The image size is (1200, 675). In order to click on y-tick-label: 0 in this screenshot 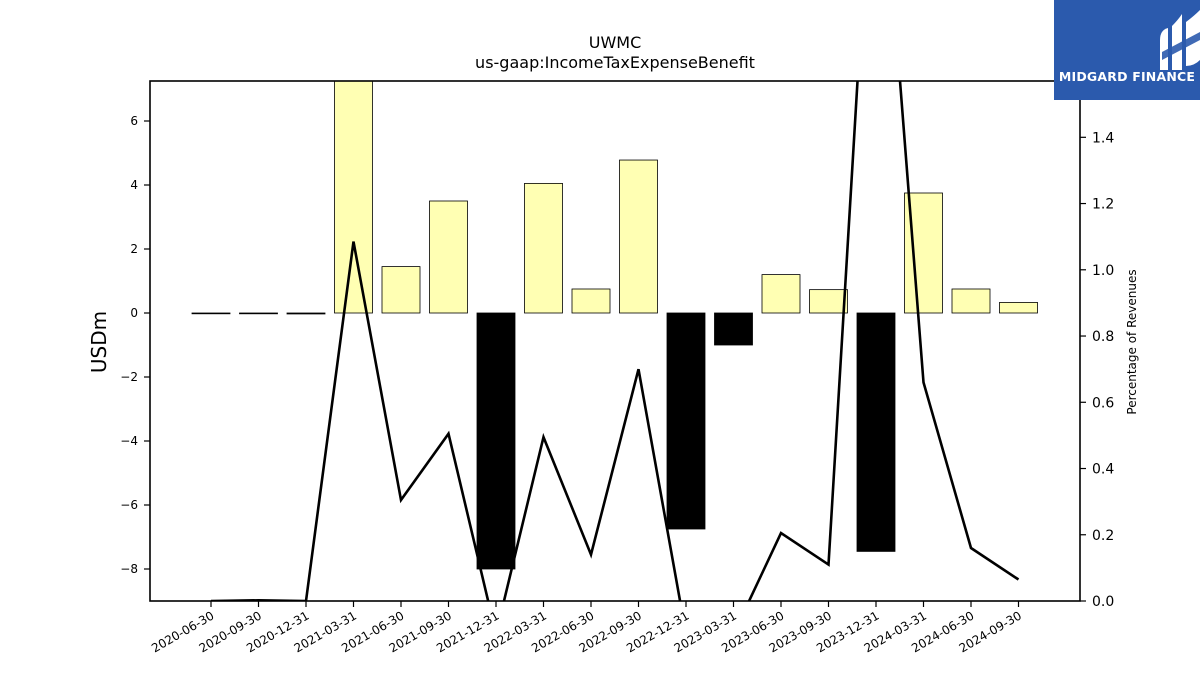, I will do `click(134, 313)`.